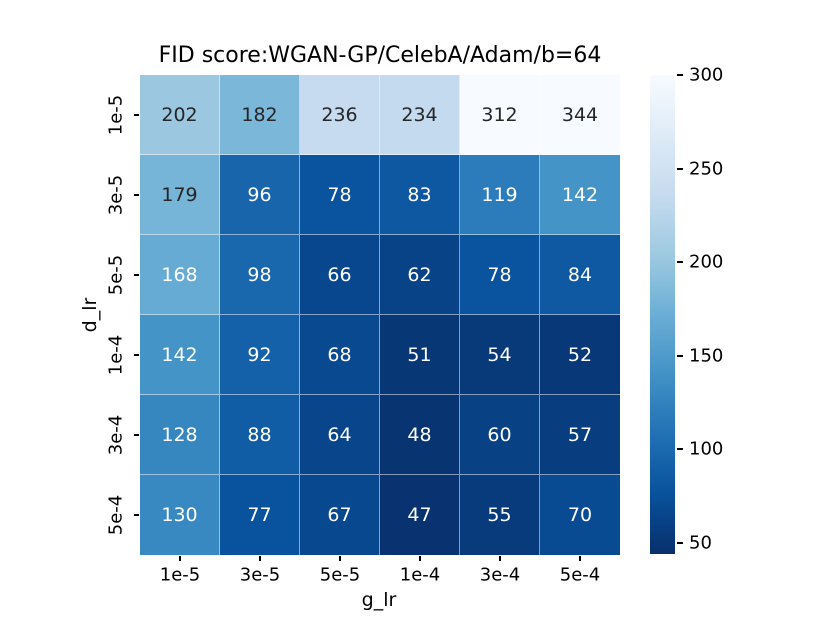 This screenshot has width=830, height=623. I want to click on cell-value: 66, so click(339, 274).